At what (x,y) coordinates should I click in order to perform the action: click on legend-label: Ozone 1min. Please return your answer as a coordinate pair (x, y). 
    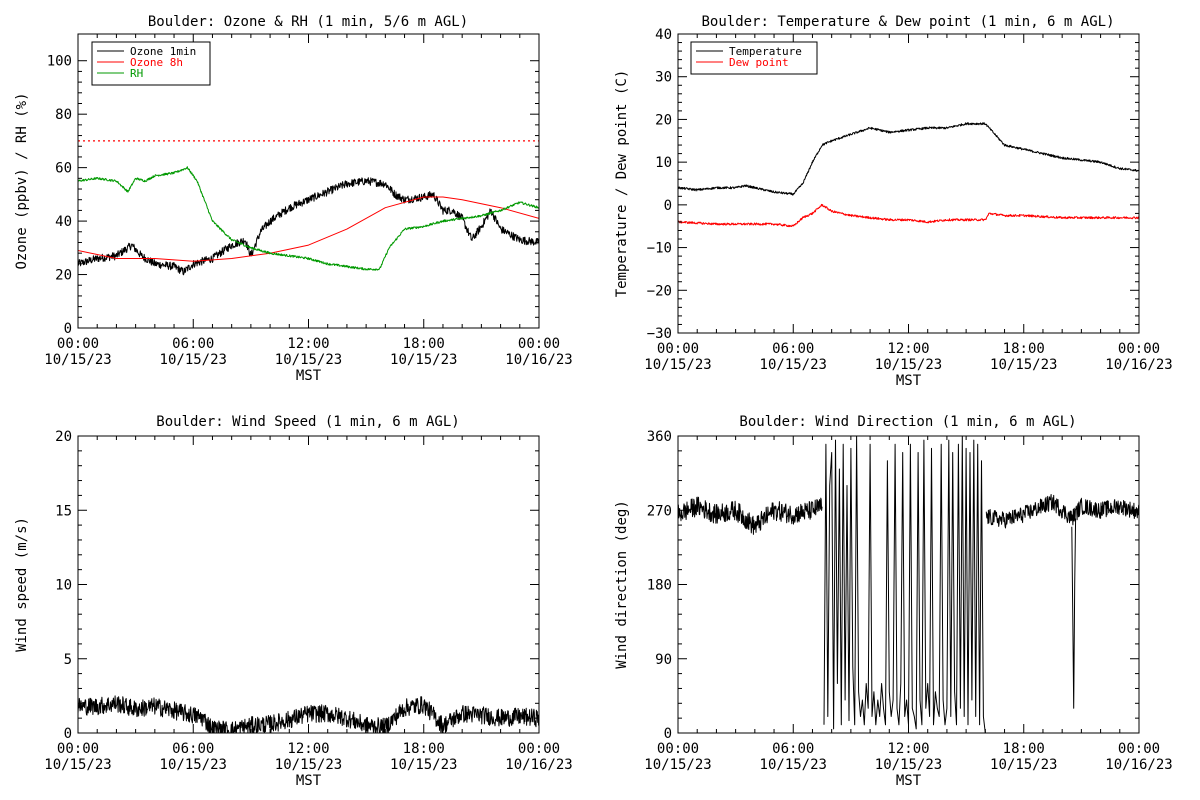
    Looking at the image, I should click on (163, 51).